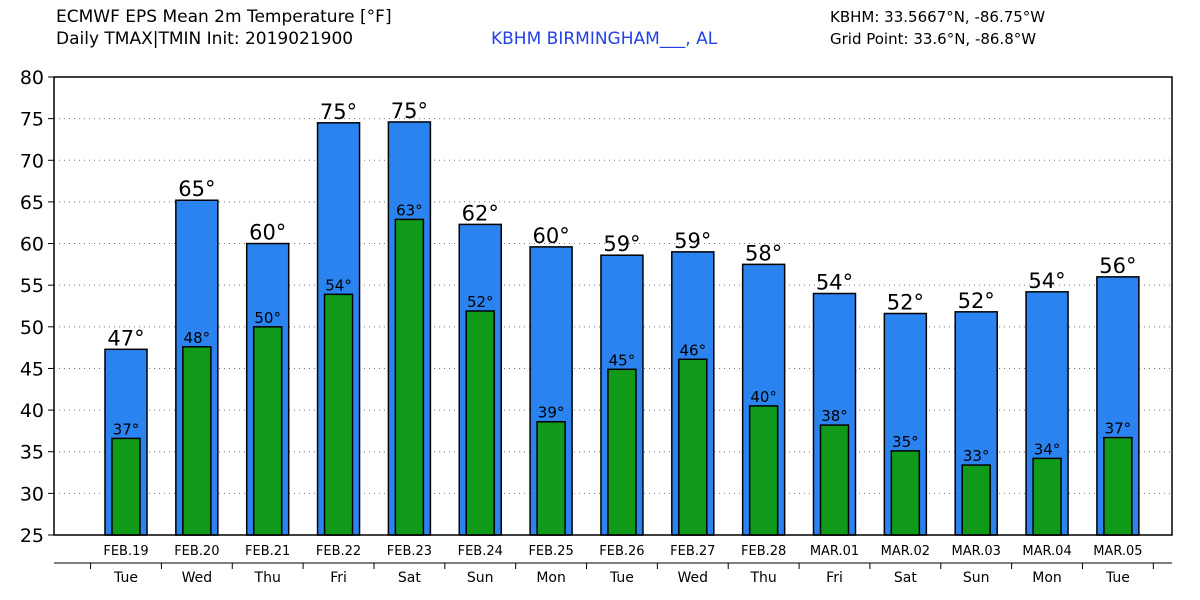 The height and width of the screenshot is (600, 1200). What do you see at coordinates (205, 39) in the screenshot?
I see `chart-subtitle: Daily TMAX|TMIN Init: 2019021900` at bounding box center [205, 39].